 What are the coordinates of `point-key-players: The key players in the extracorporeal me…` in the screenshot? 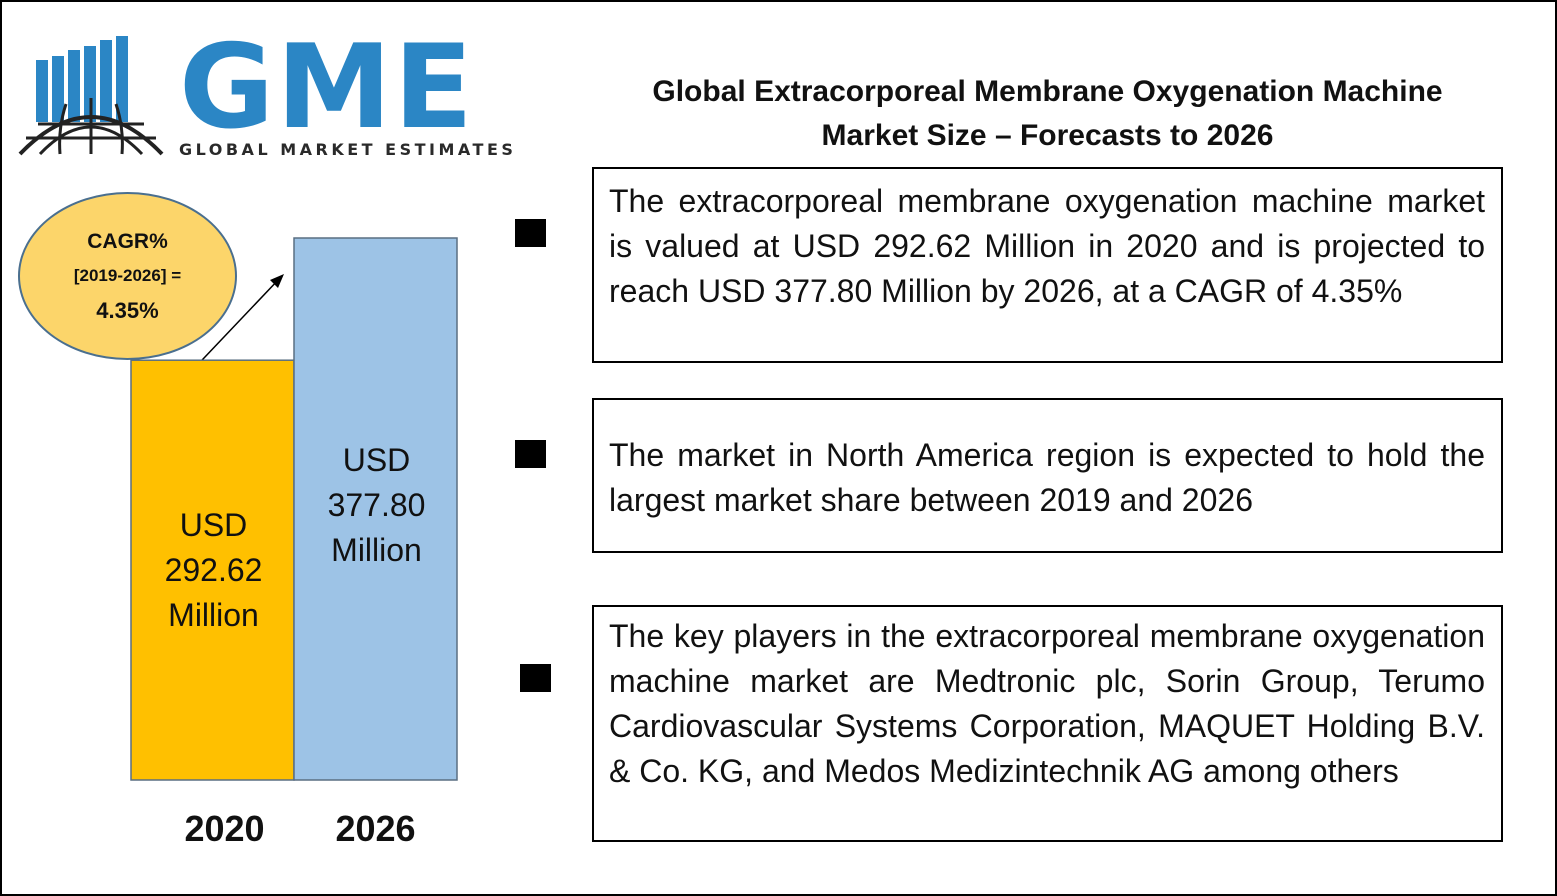 It's located at (1047, 703).